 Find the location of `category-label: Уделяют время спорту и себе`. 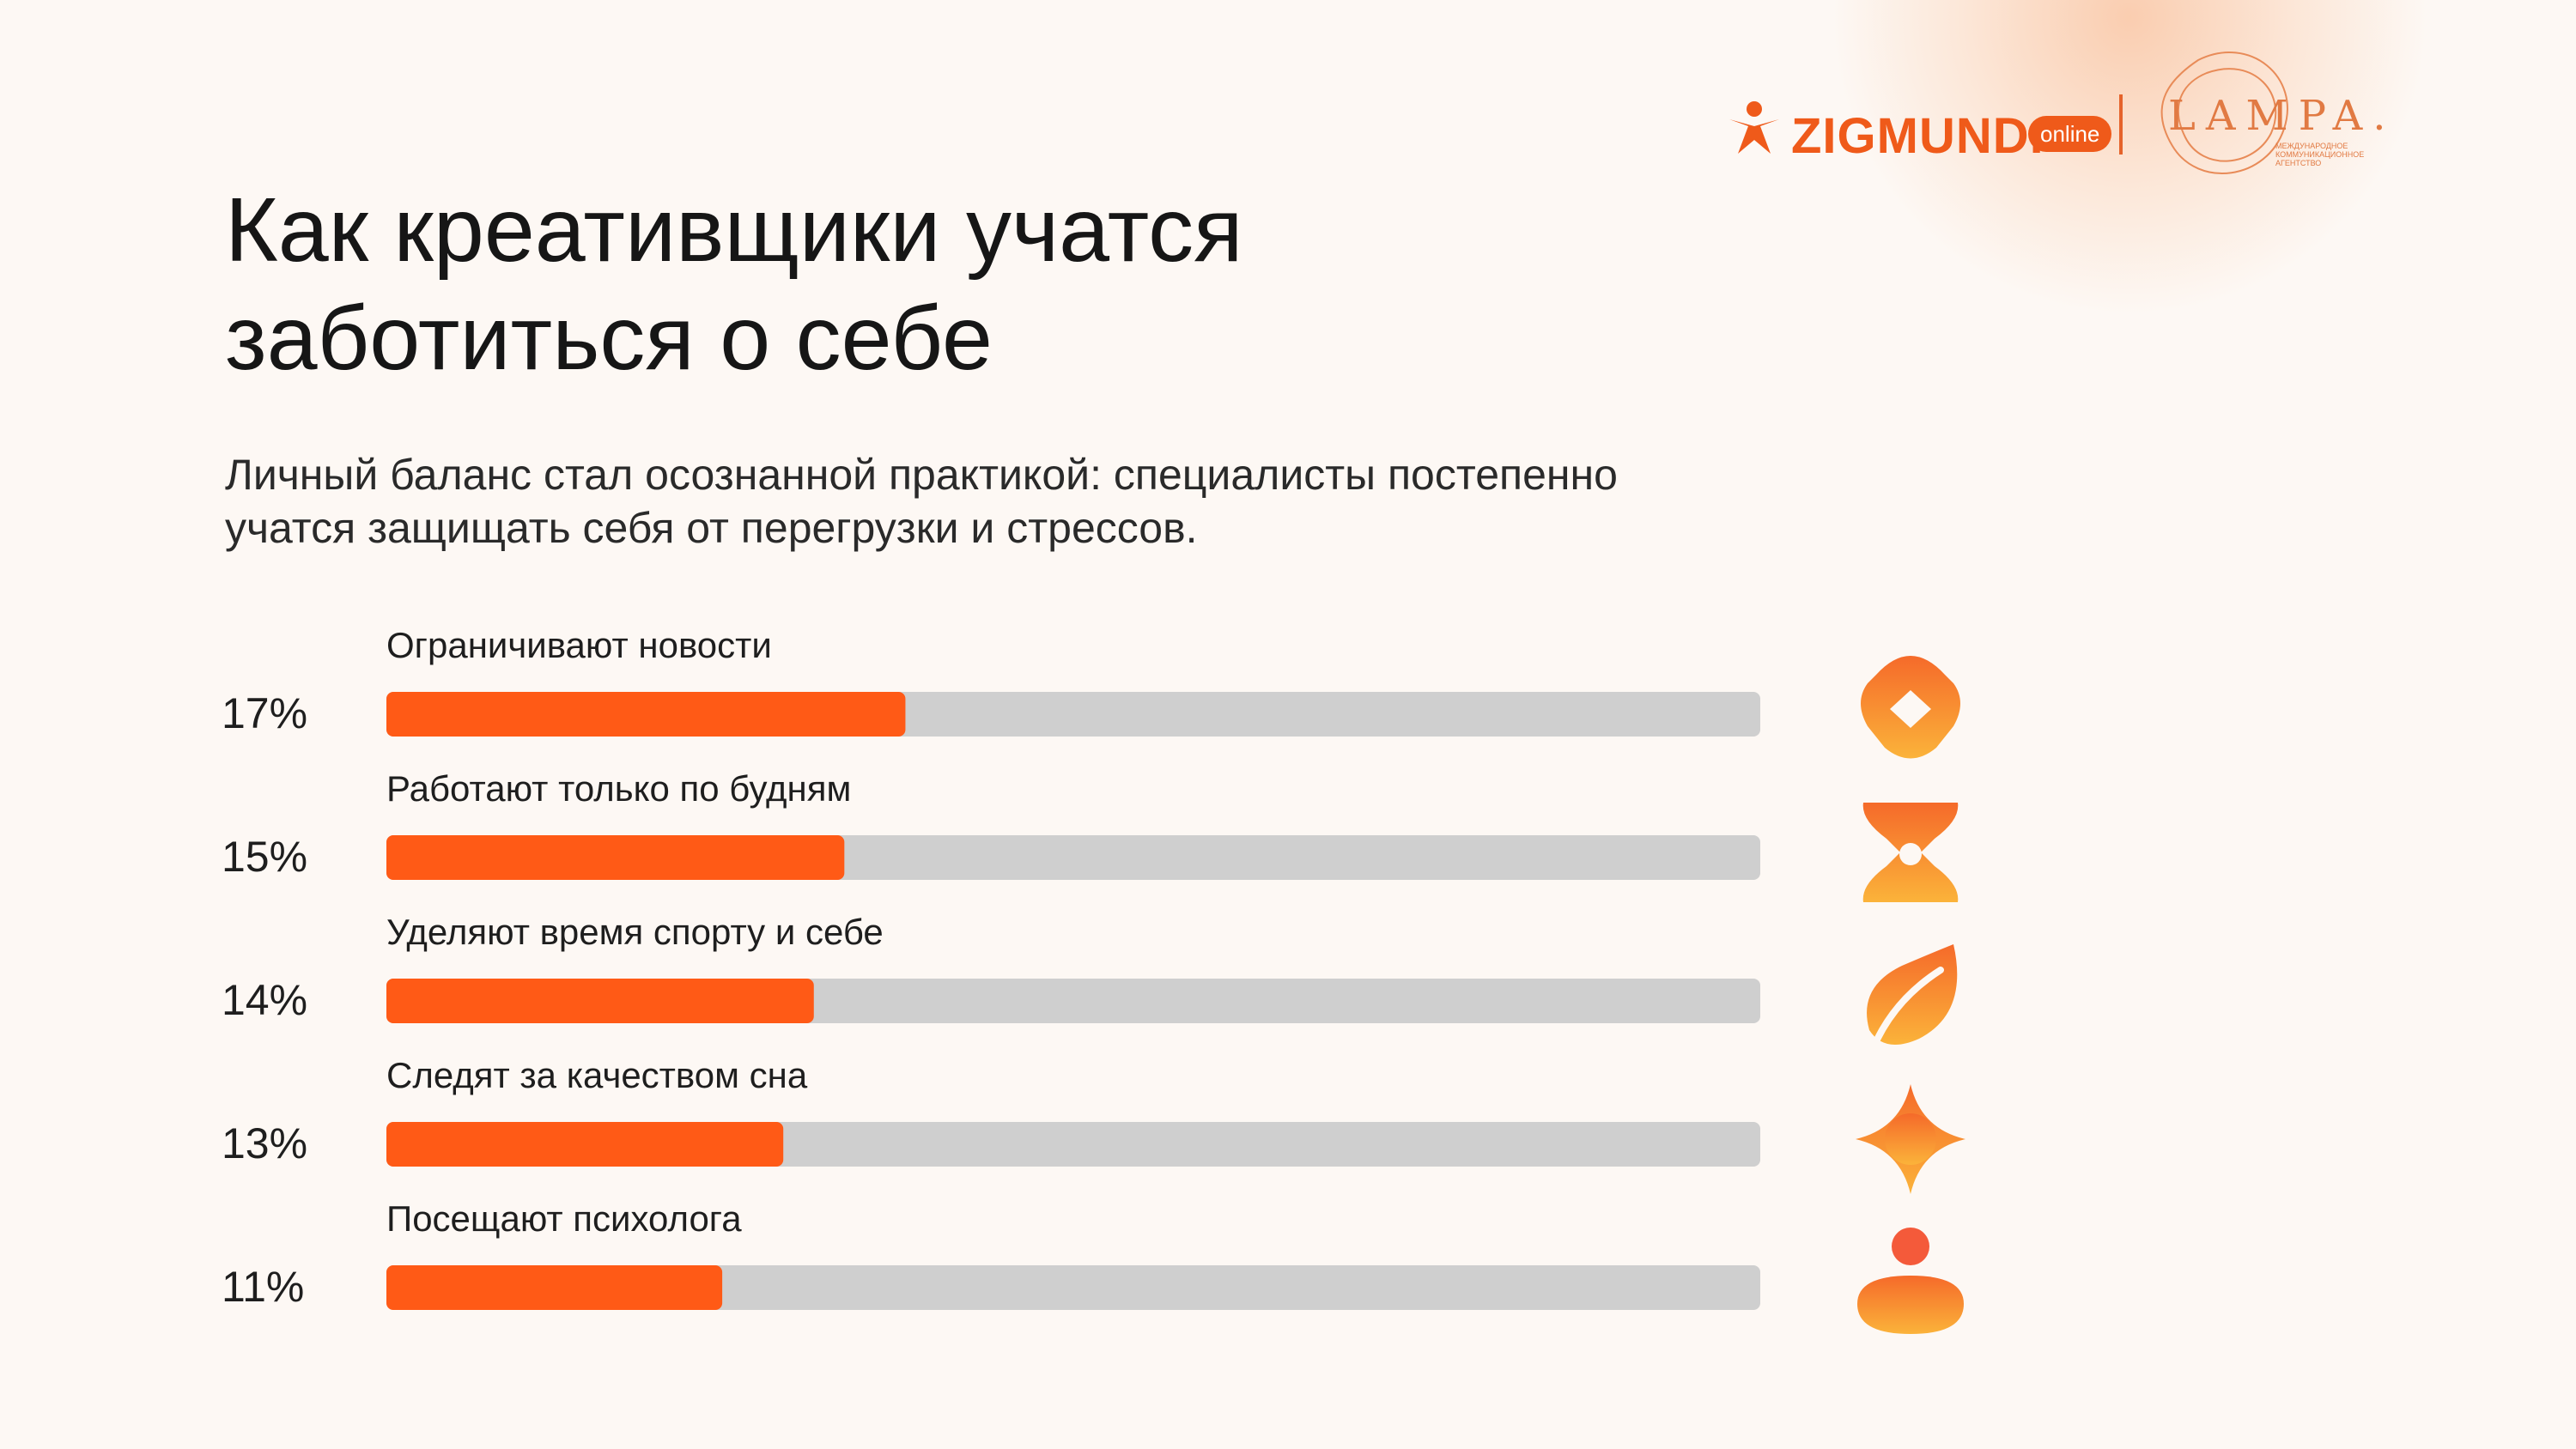

category-label: Уделяют время спорту и себе is located at coordinates (635, 932).